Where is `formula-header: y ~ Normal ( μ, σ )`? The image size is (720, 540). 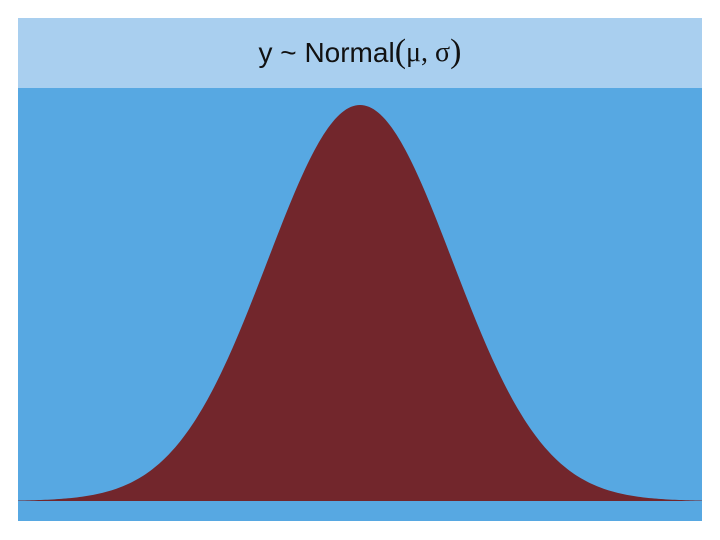 formula-header: y ~ Normal ( μ, σ ) is located at coordinates (360, 53).